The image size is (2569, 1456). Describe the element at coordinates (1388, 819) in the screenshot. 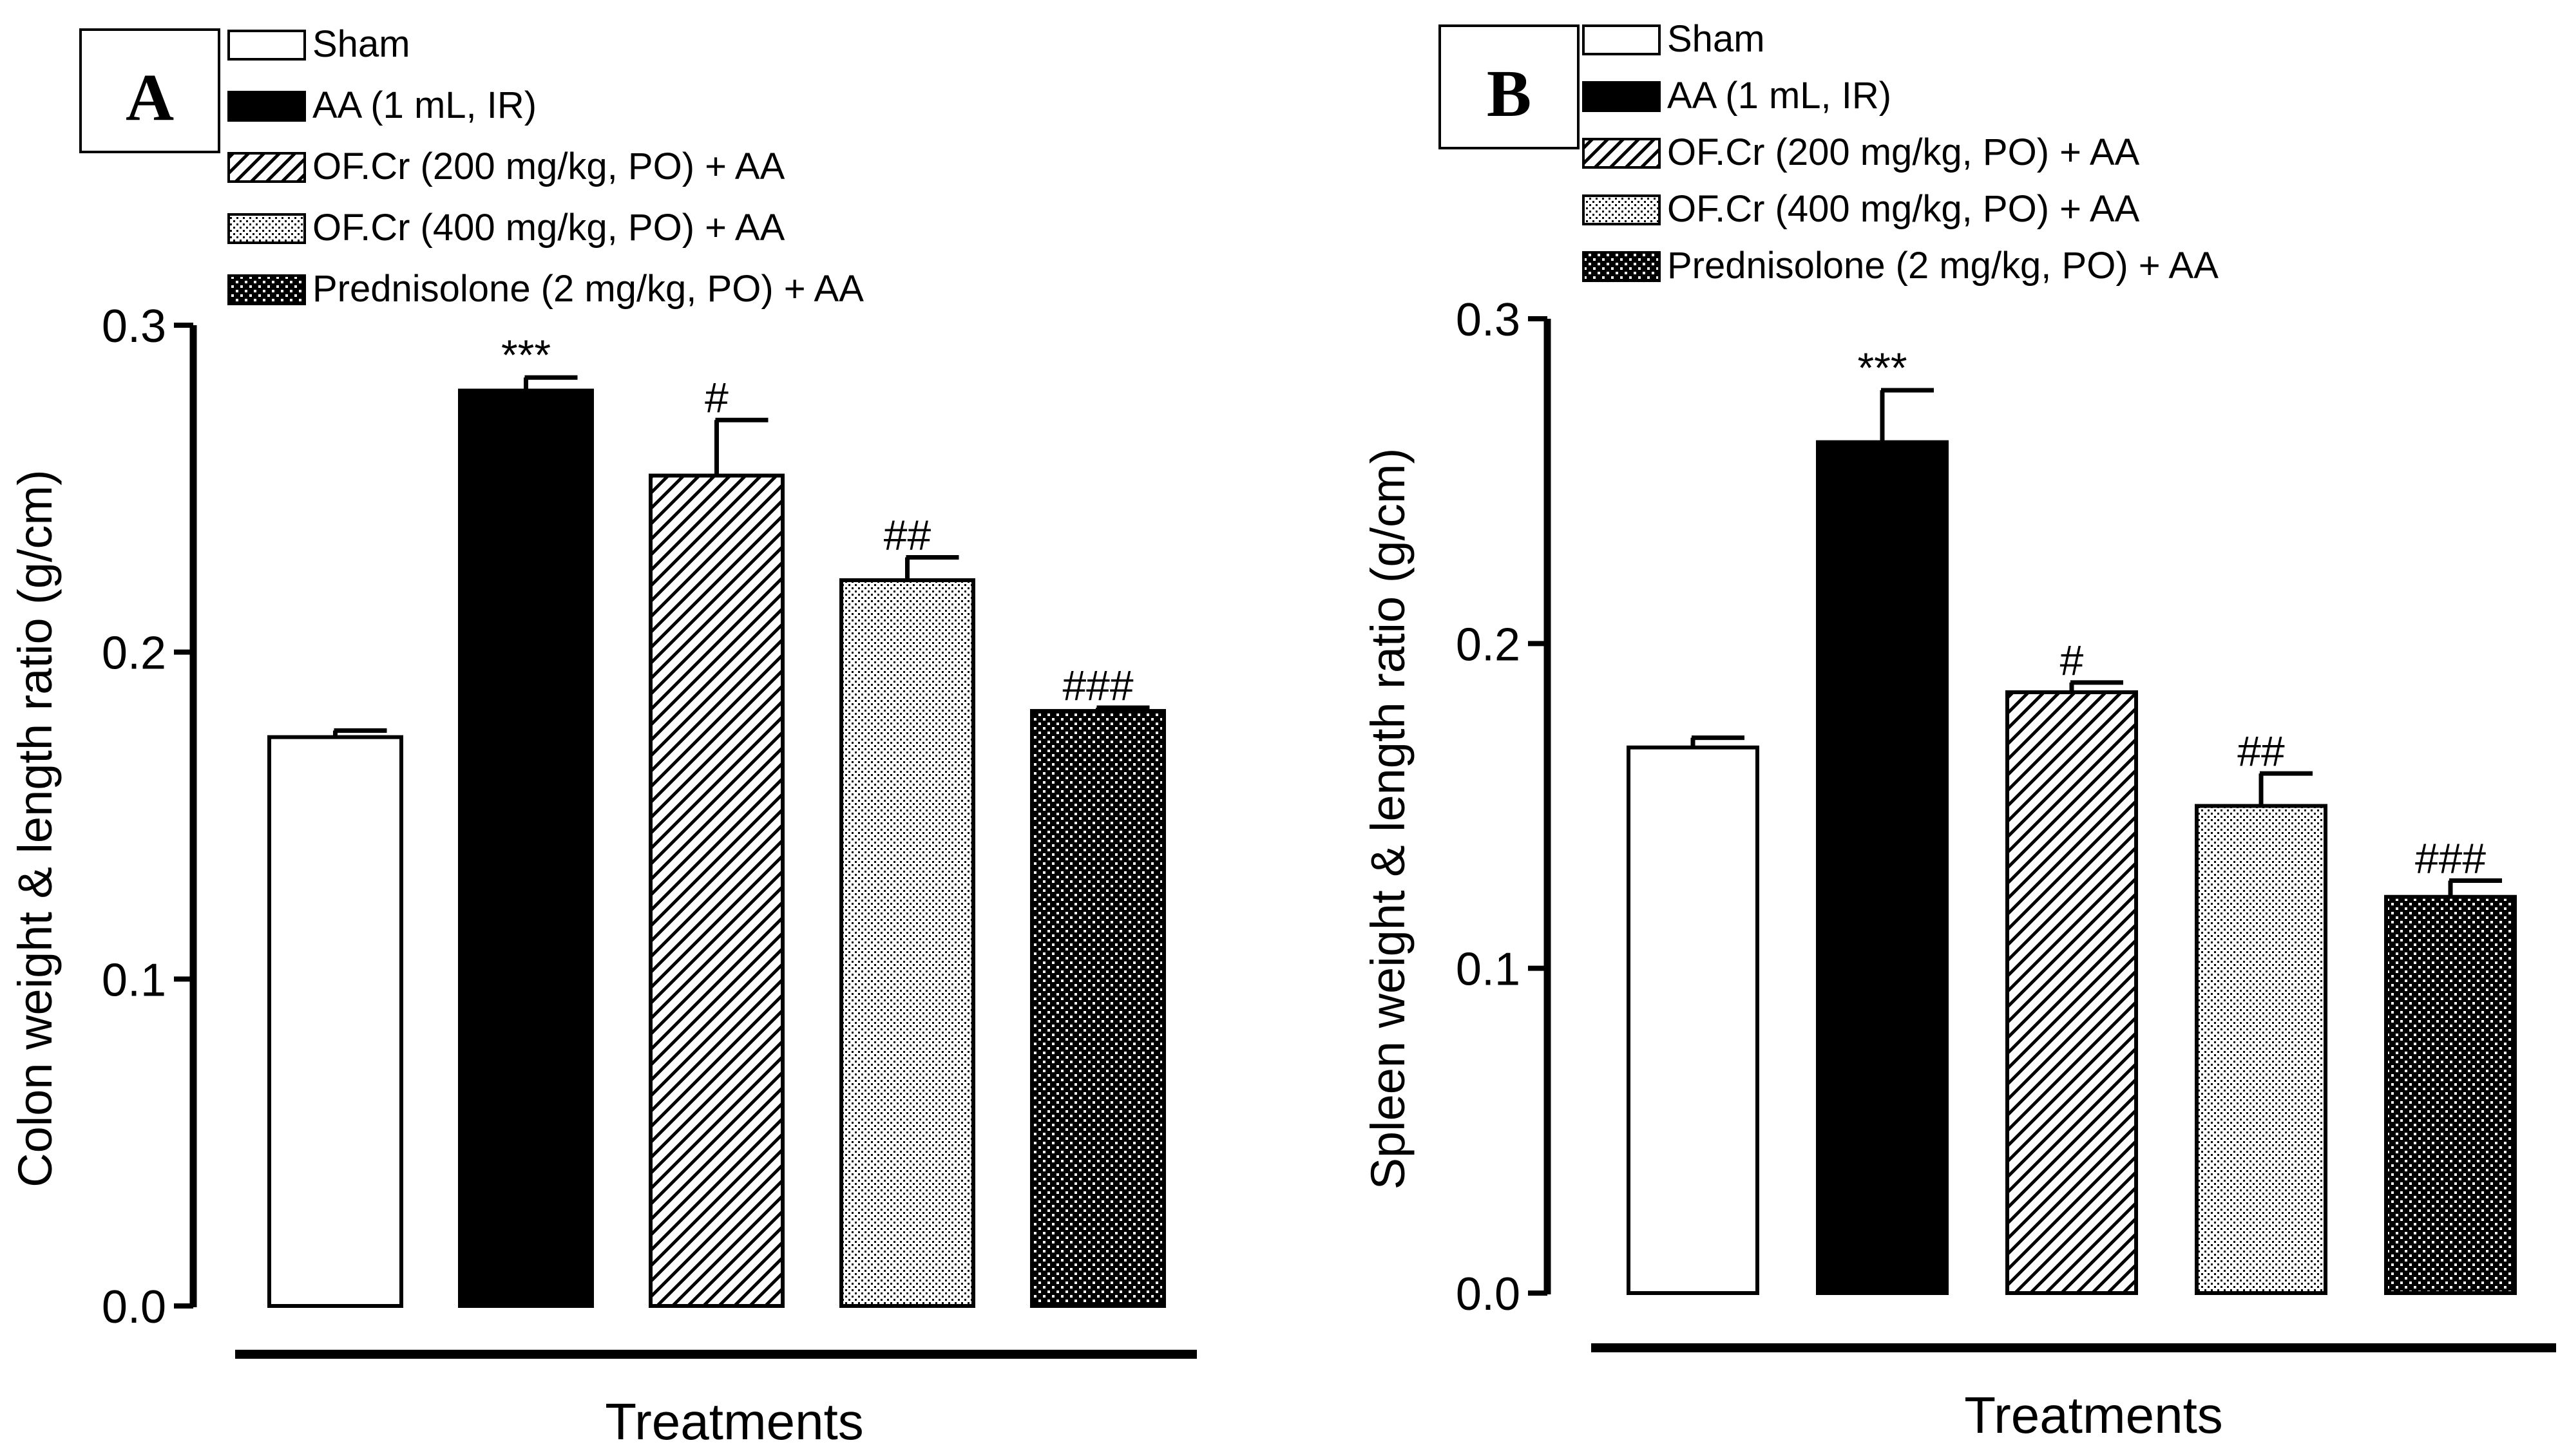

I see `y-axis-label: Spleen weight & length ratio (g/cm)` at that location.